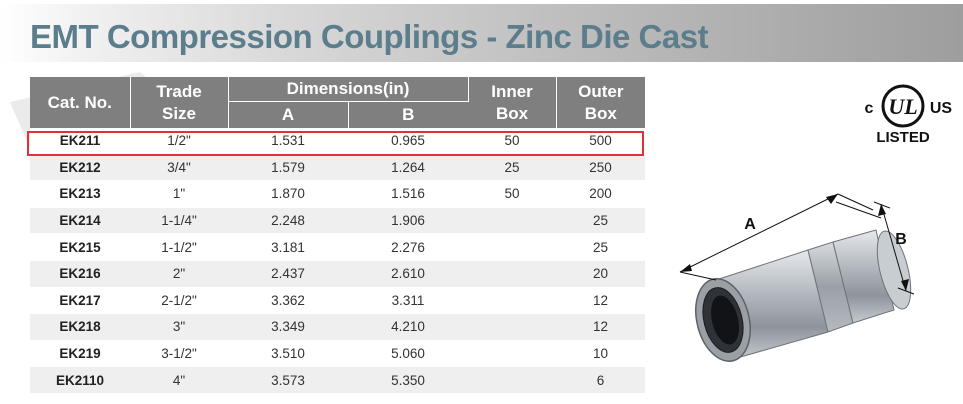 This screenshot has width=963, height=404. What do you see at coordinates (80, 168) in the screenshot?
I see `cat-no-cell: EK212` at bounding box center [80, 168].